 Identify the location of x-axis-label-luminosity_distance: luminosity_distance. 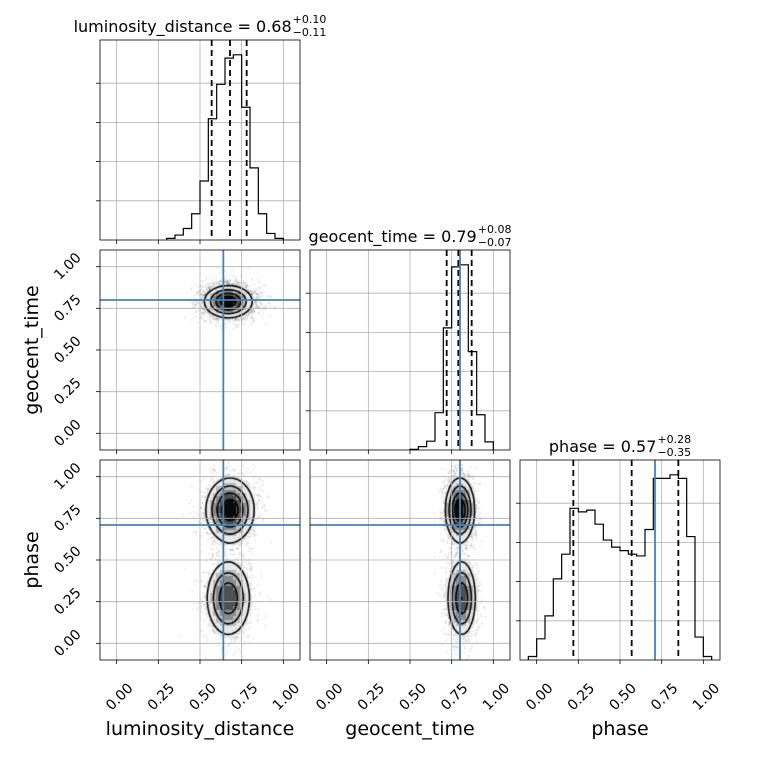
(200, 729).